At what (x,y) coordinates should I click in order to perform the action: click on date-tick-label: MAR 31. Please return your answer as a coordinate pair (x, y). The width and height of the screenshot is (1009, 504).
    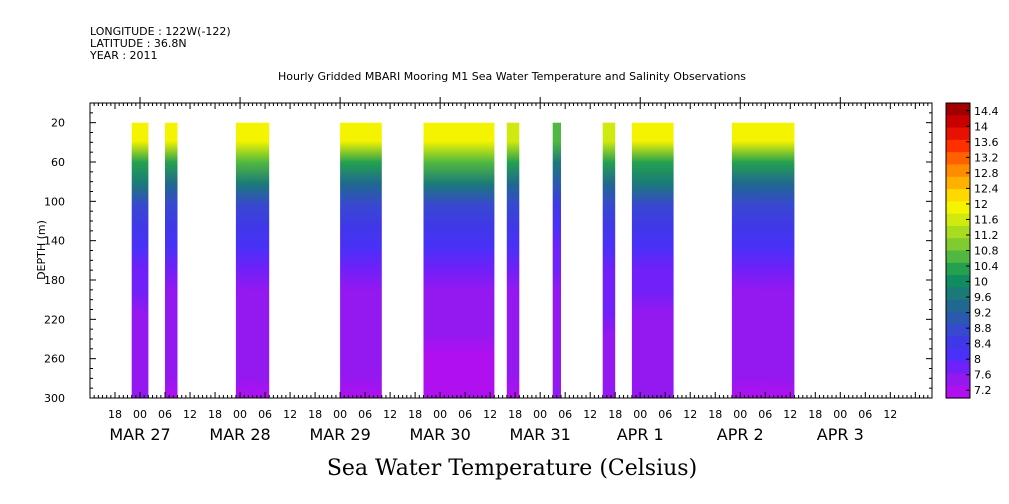
    Looking at the image, I should click on (540, 434).